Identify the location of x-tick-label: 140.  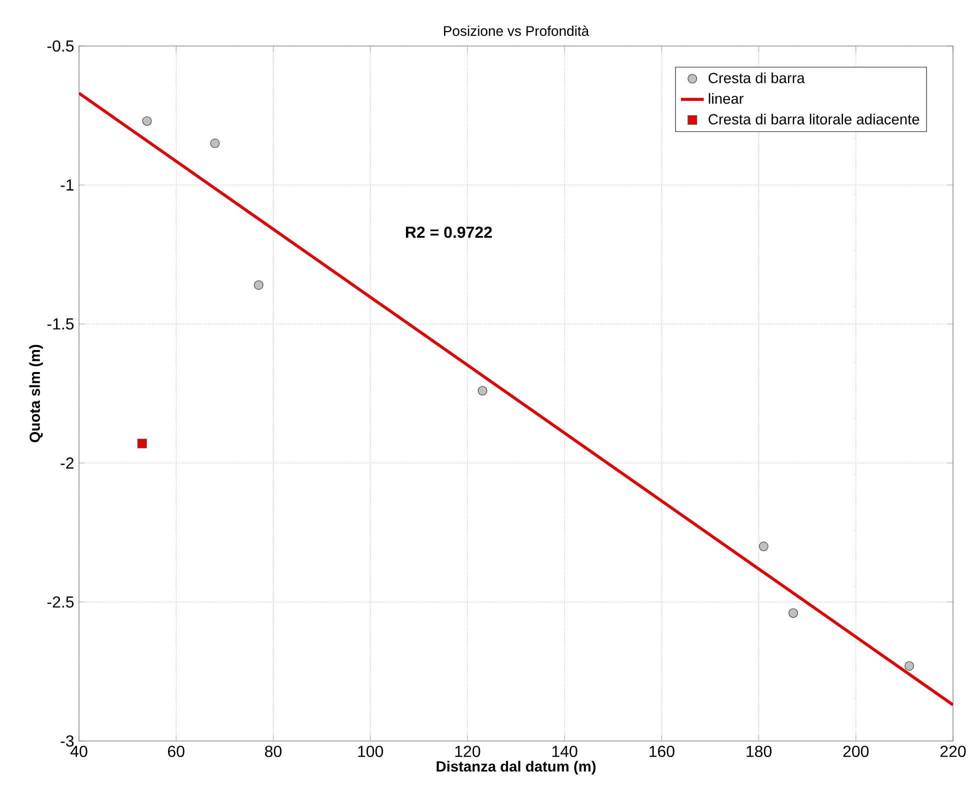
(565, 752).